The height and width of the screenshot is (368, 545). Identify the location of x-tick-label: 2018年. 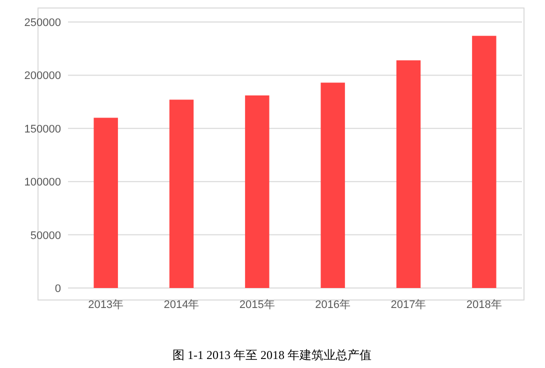
(484, 305).